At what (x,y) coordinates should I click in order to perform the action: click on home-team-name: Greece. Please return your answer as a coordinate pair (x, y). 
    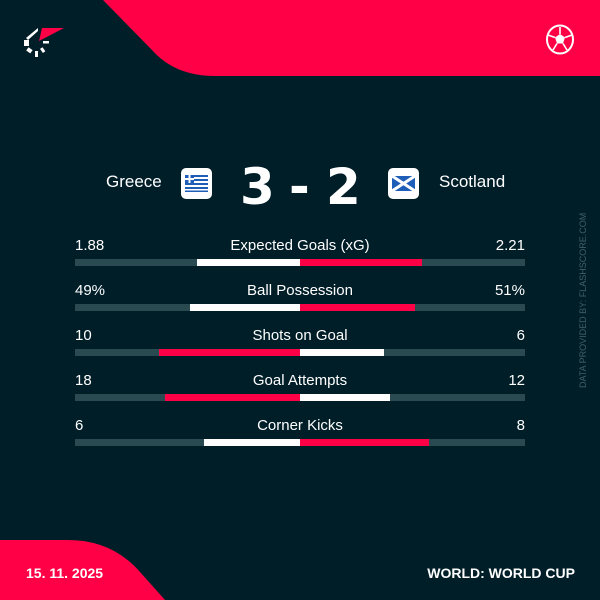
    Looking at the image, I should click on (134, 181).